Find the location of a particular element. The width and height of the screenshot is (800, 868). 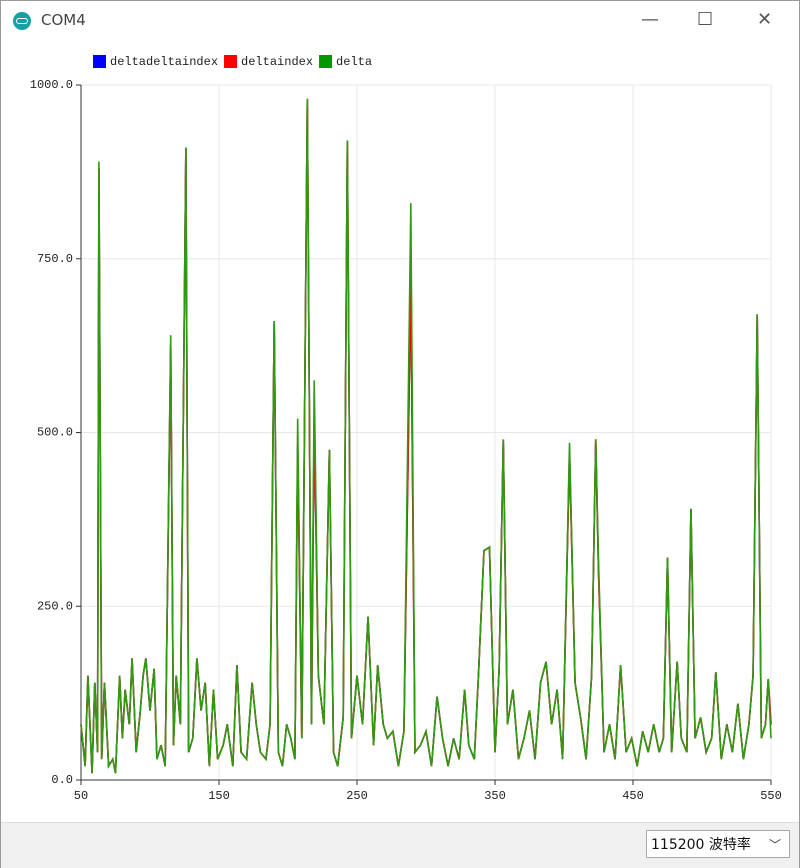

close-button: ✕ is located at coordinates (765, 19).